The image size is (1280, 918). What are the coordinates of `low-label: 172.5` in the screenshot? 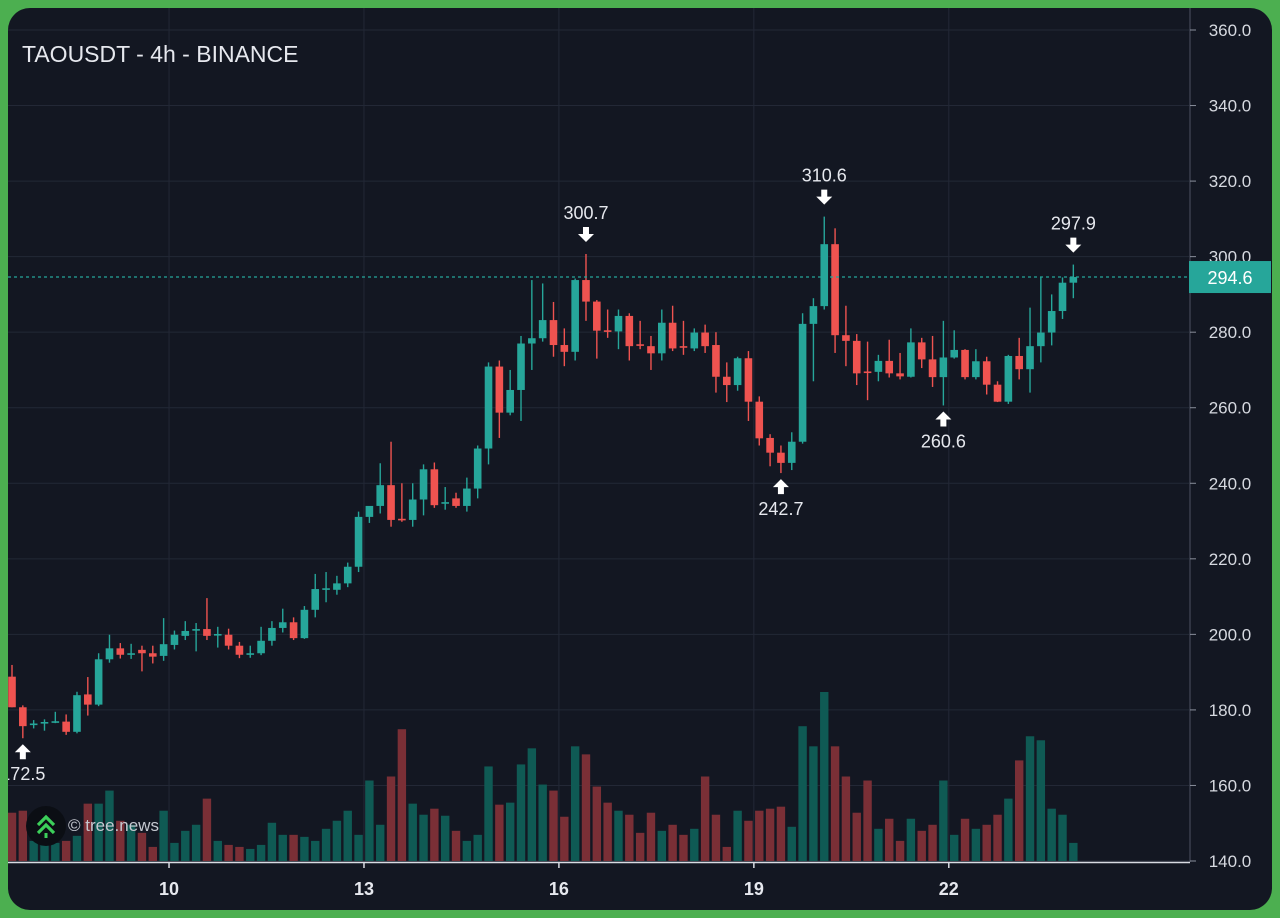 It's located at (22, 774).